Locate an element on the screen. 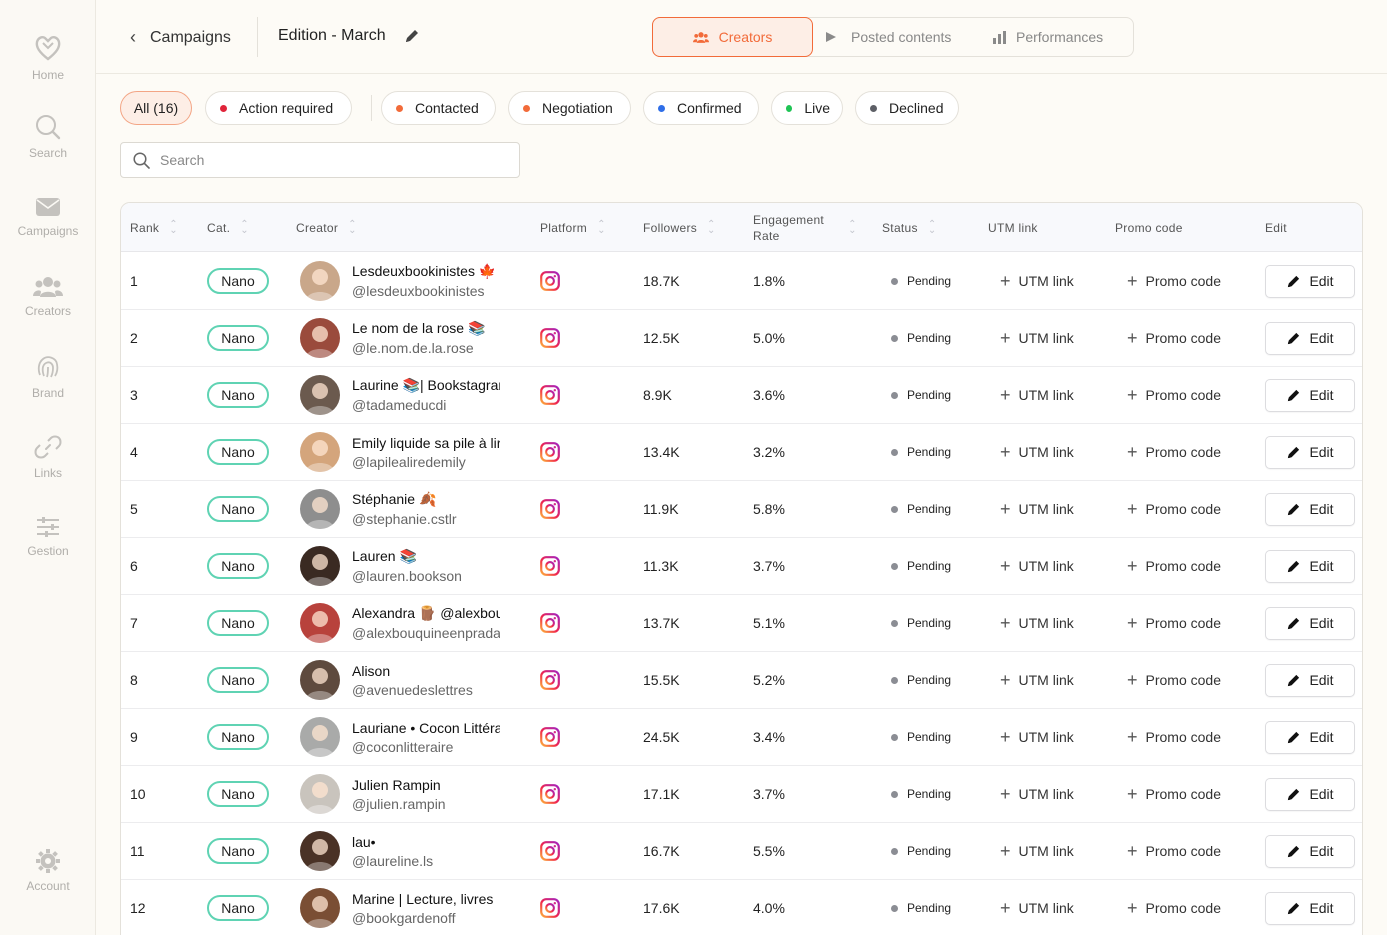 Image resolution: width=1387 pixels, height=935 pixels. nav-campaigns: Campaigns is located at coordinates (48, 216).